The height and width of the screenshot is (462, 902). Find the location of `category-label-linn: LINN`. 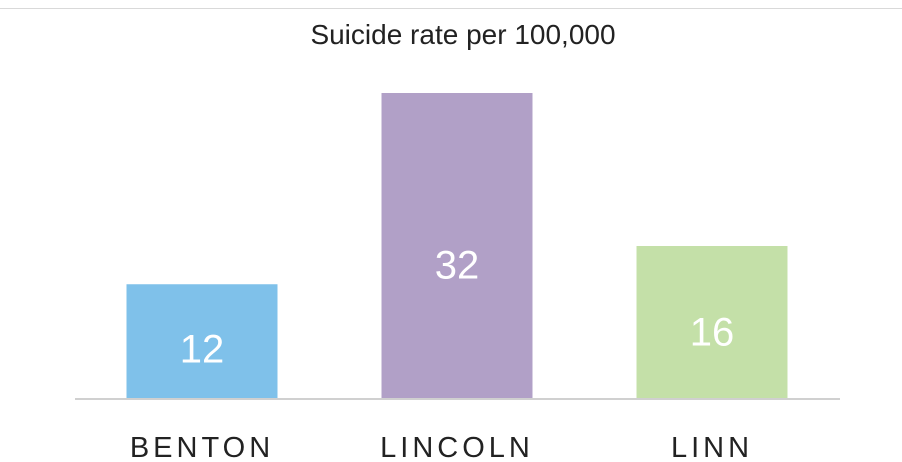

category-label-linn: LINN is located at coordinates (712, 447).